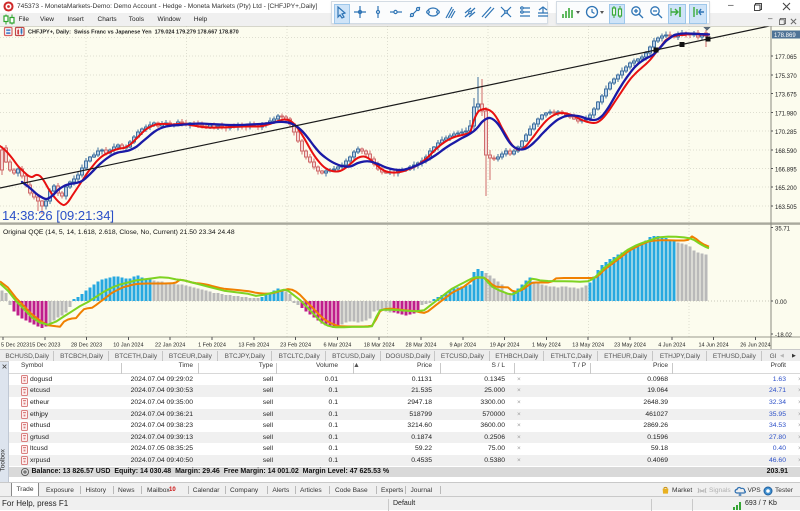 The height and width of the screenshot is (511, 800). Describe the element at coordinates (786, 114) in the screenshot. I see `svg-text: 171.980` at that location.